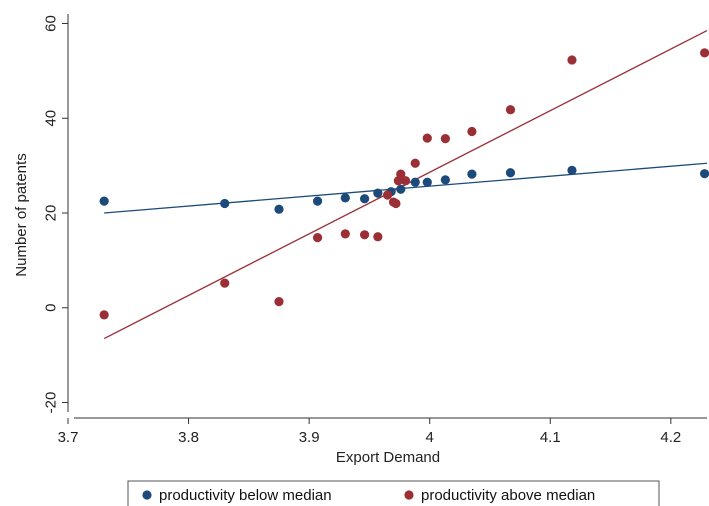 The width and height of the screenshot is (709, 506). Describe the element at coordinates (550, 437) in the screenshot. I see `x-tick-label: 4.1` at that location.